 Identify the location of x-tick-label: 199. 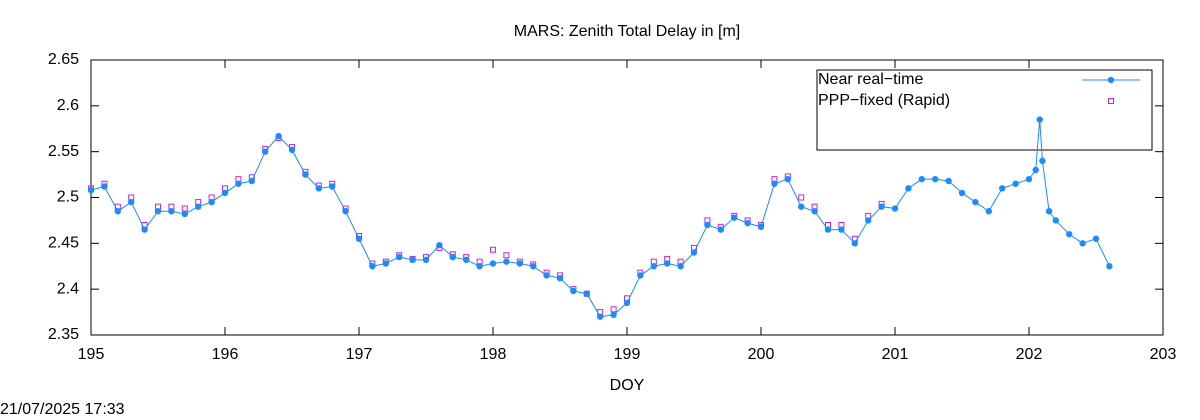
(627, 354).